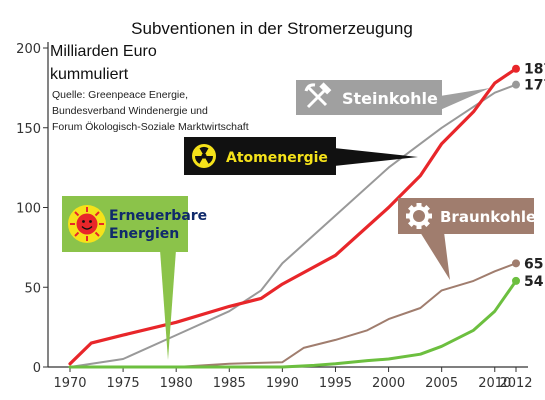 The width and height of the screenshot is (545, 400). I want to click on callout-erneuerbare-pointer, so click(168, 305).